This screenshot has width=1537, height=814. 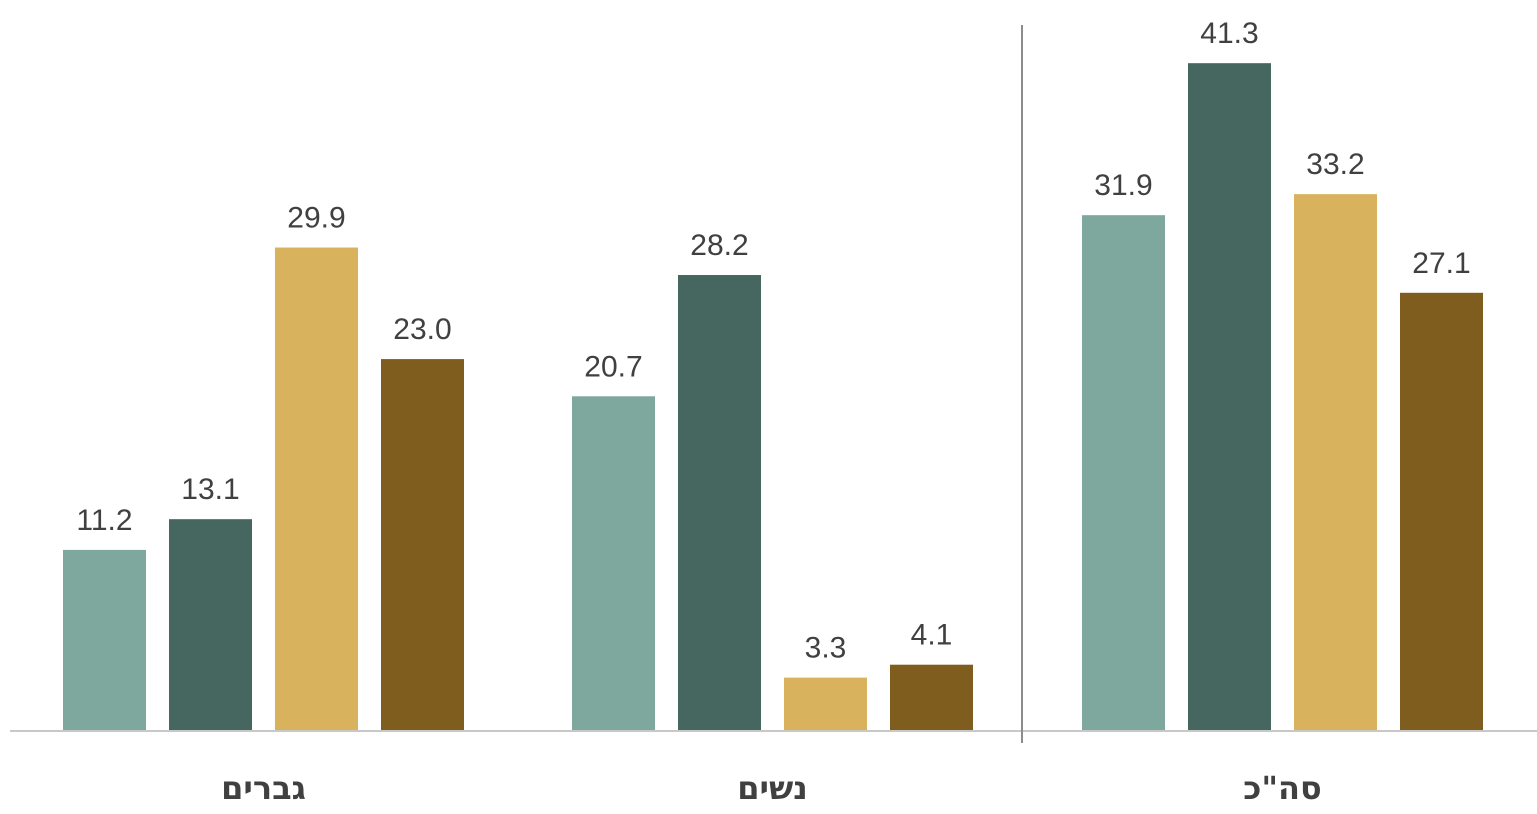 I want to click on data-label-g0-s2: 29.9, so click(x=316, y=218).